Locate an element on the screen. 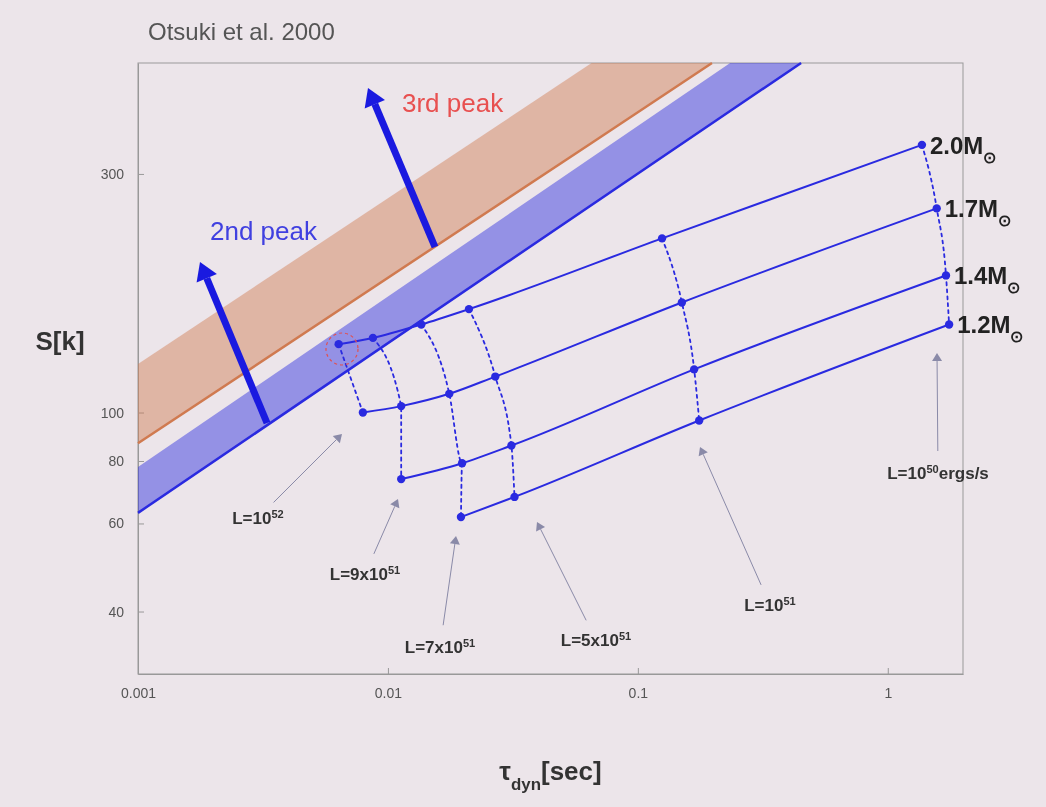 The width and height of the screenshot is (1046, 807). y-tick-label: 40 is located at coordinates (116, 611).